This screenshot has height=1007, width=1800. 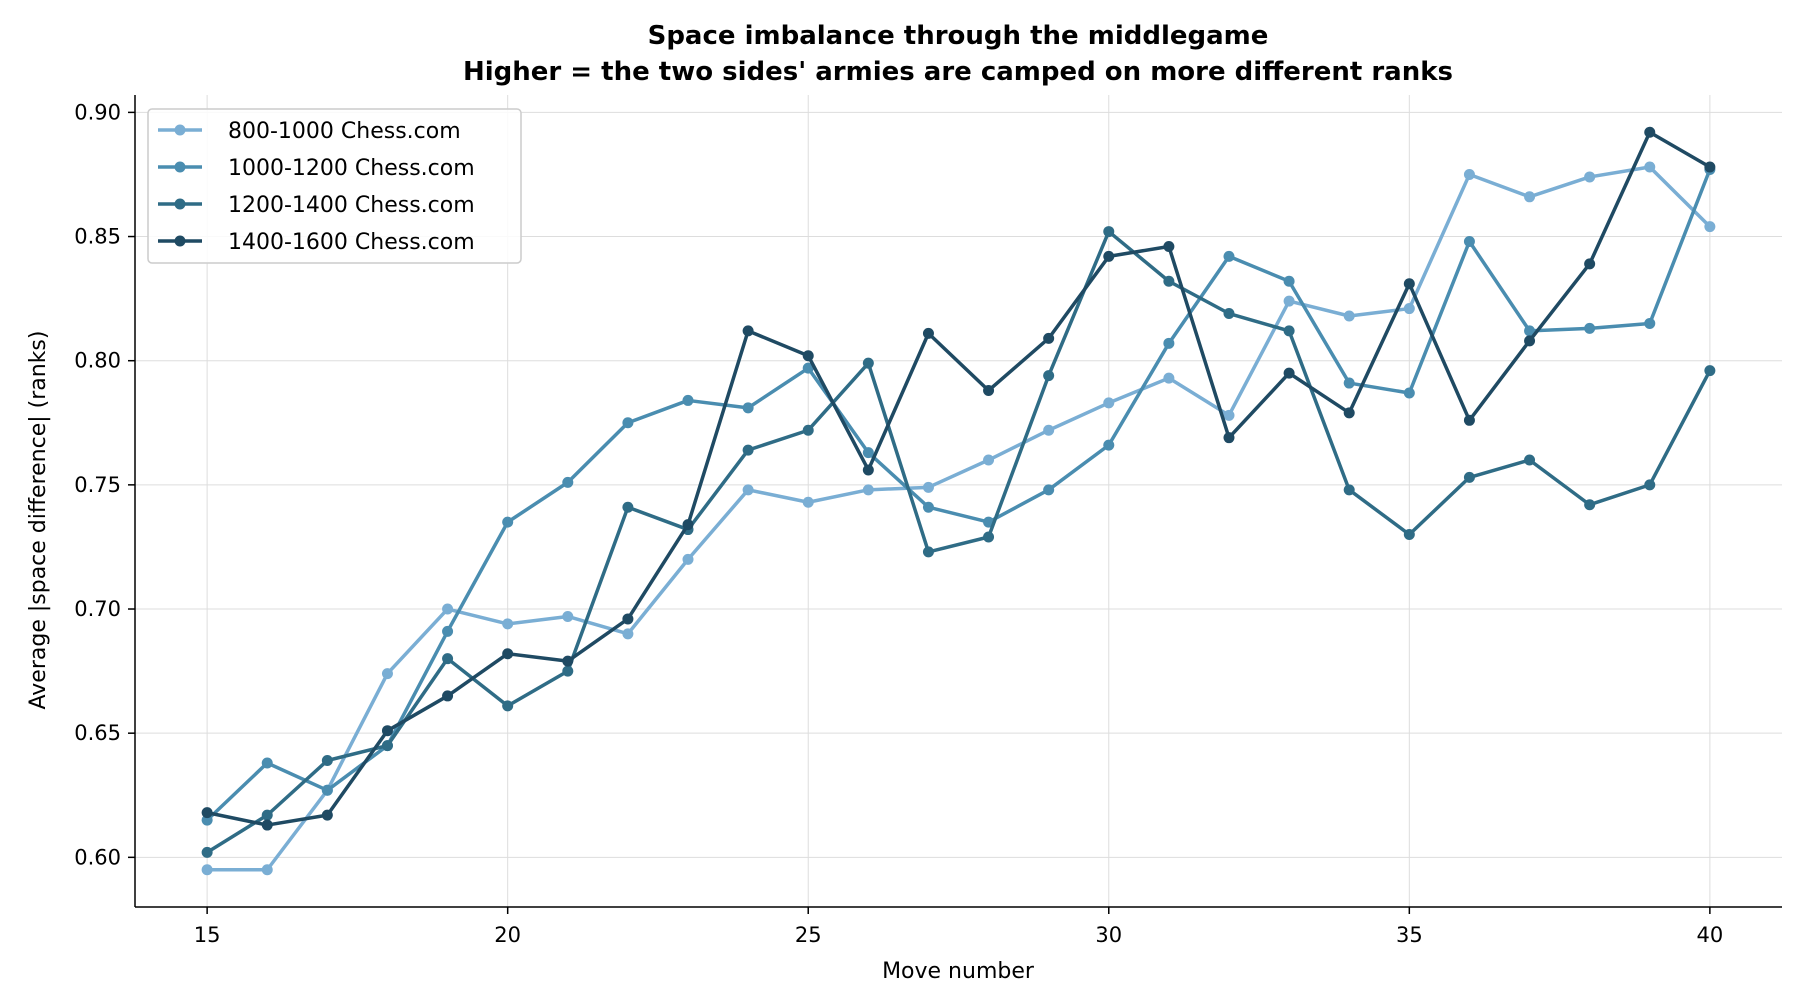 What do you see at coordinates (344, 131) in the screenshot?
I see `legend-label: 800-1000 Chess.com` at bounding box center [344, 131].